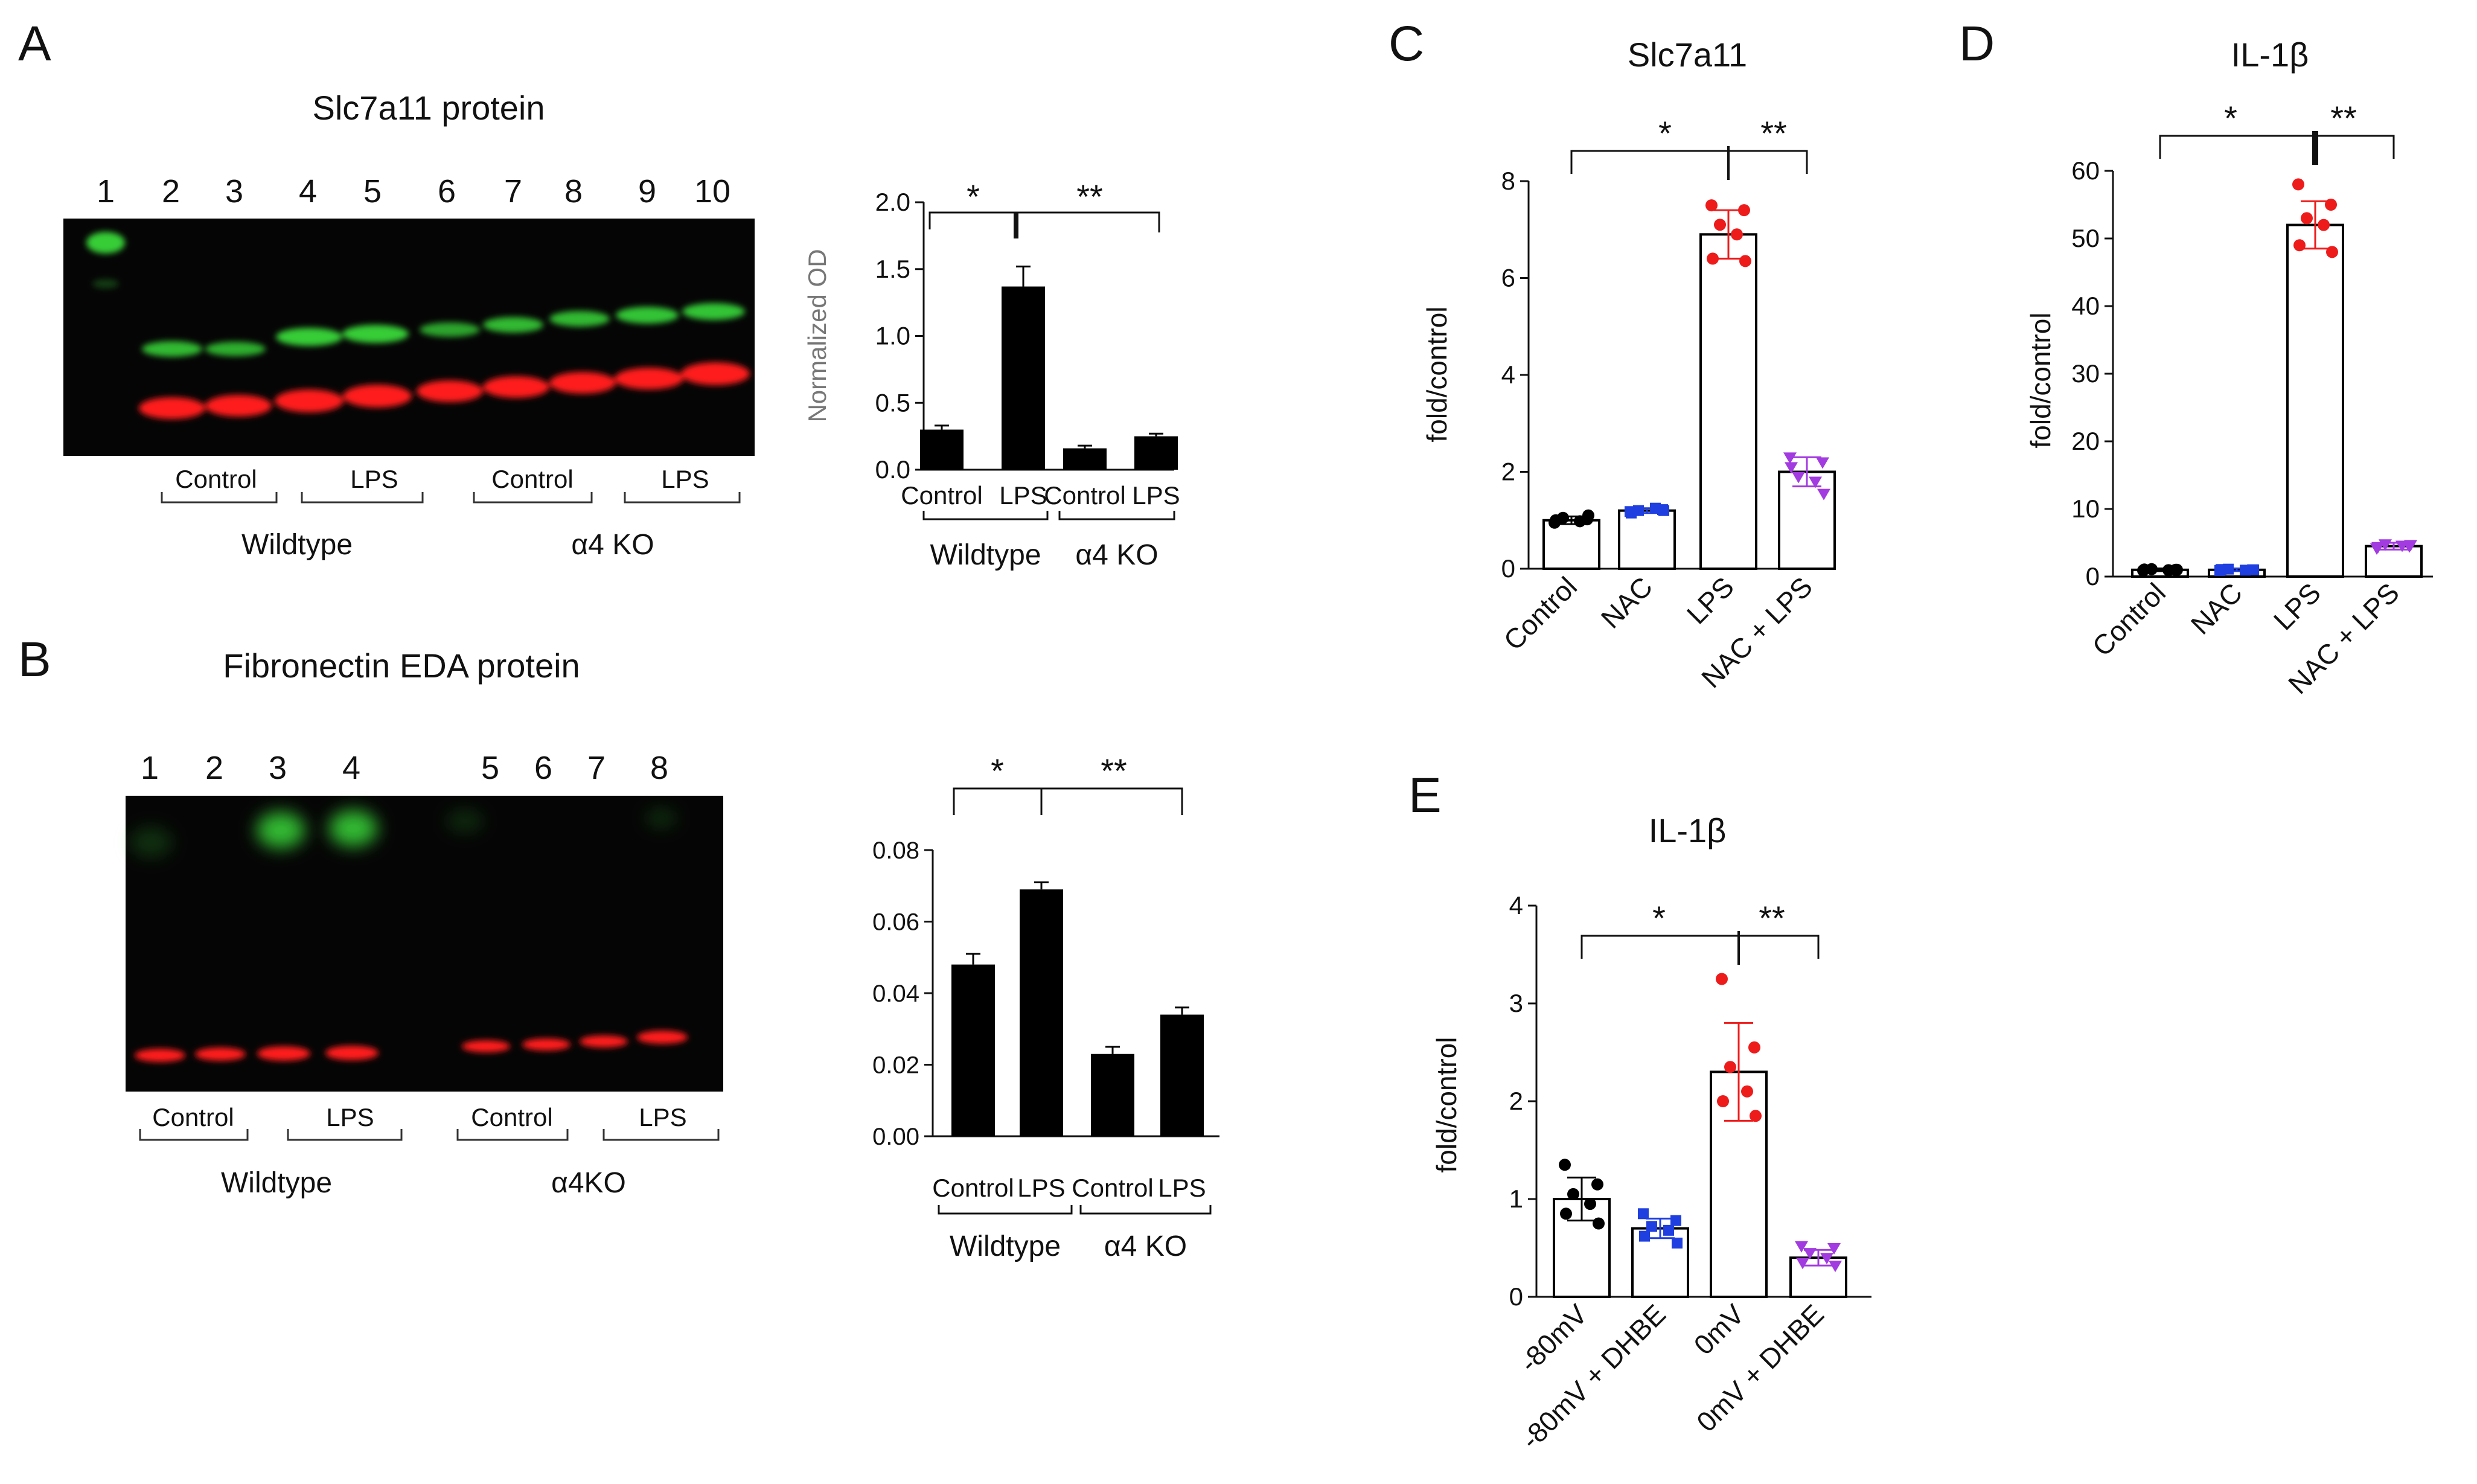 Image resolution: width=2477 pixels, height=1484 pixels. I want to click on red-bands, so click(411, 1046).